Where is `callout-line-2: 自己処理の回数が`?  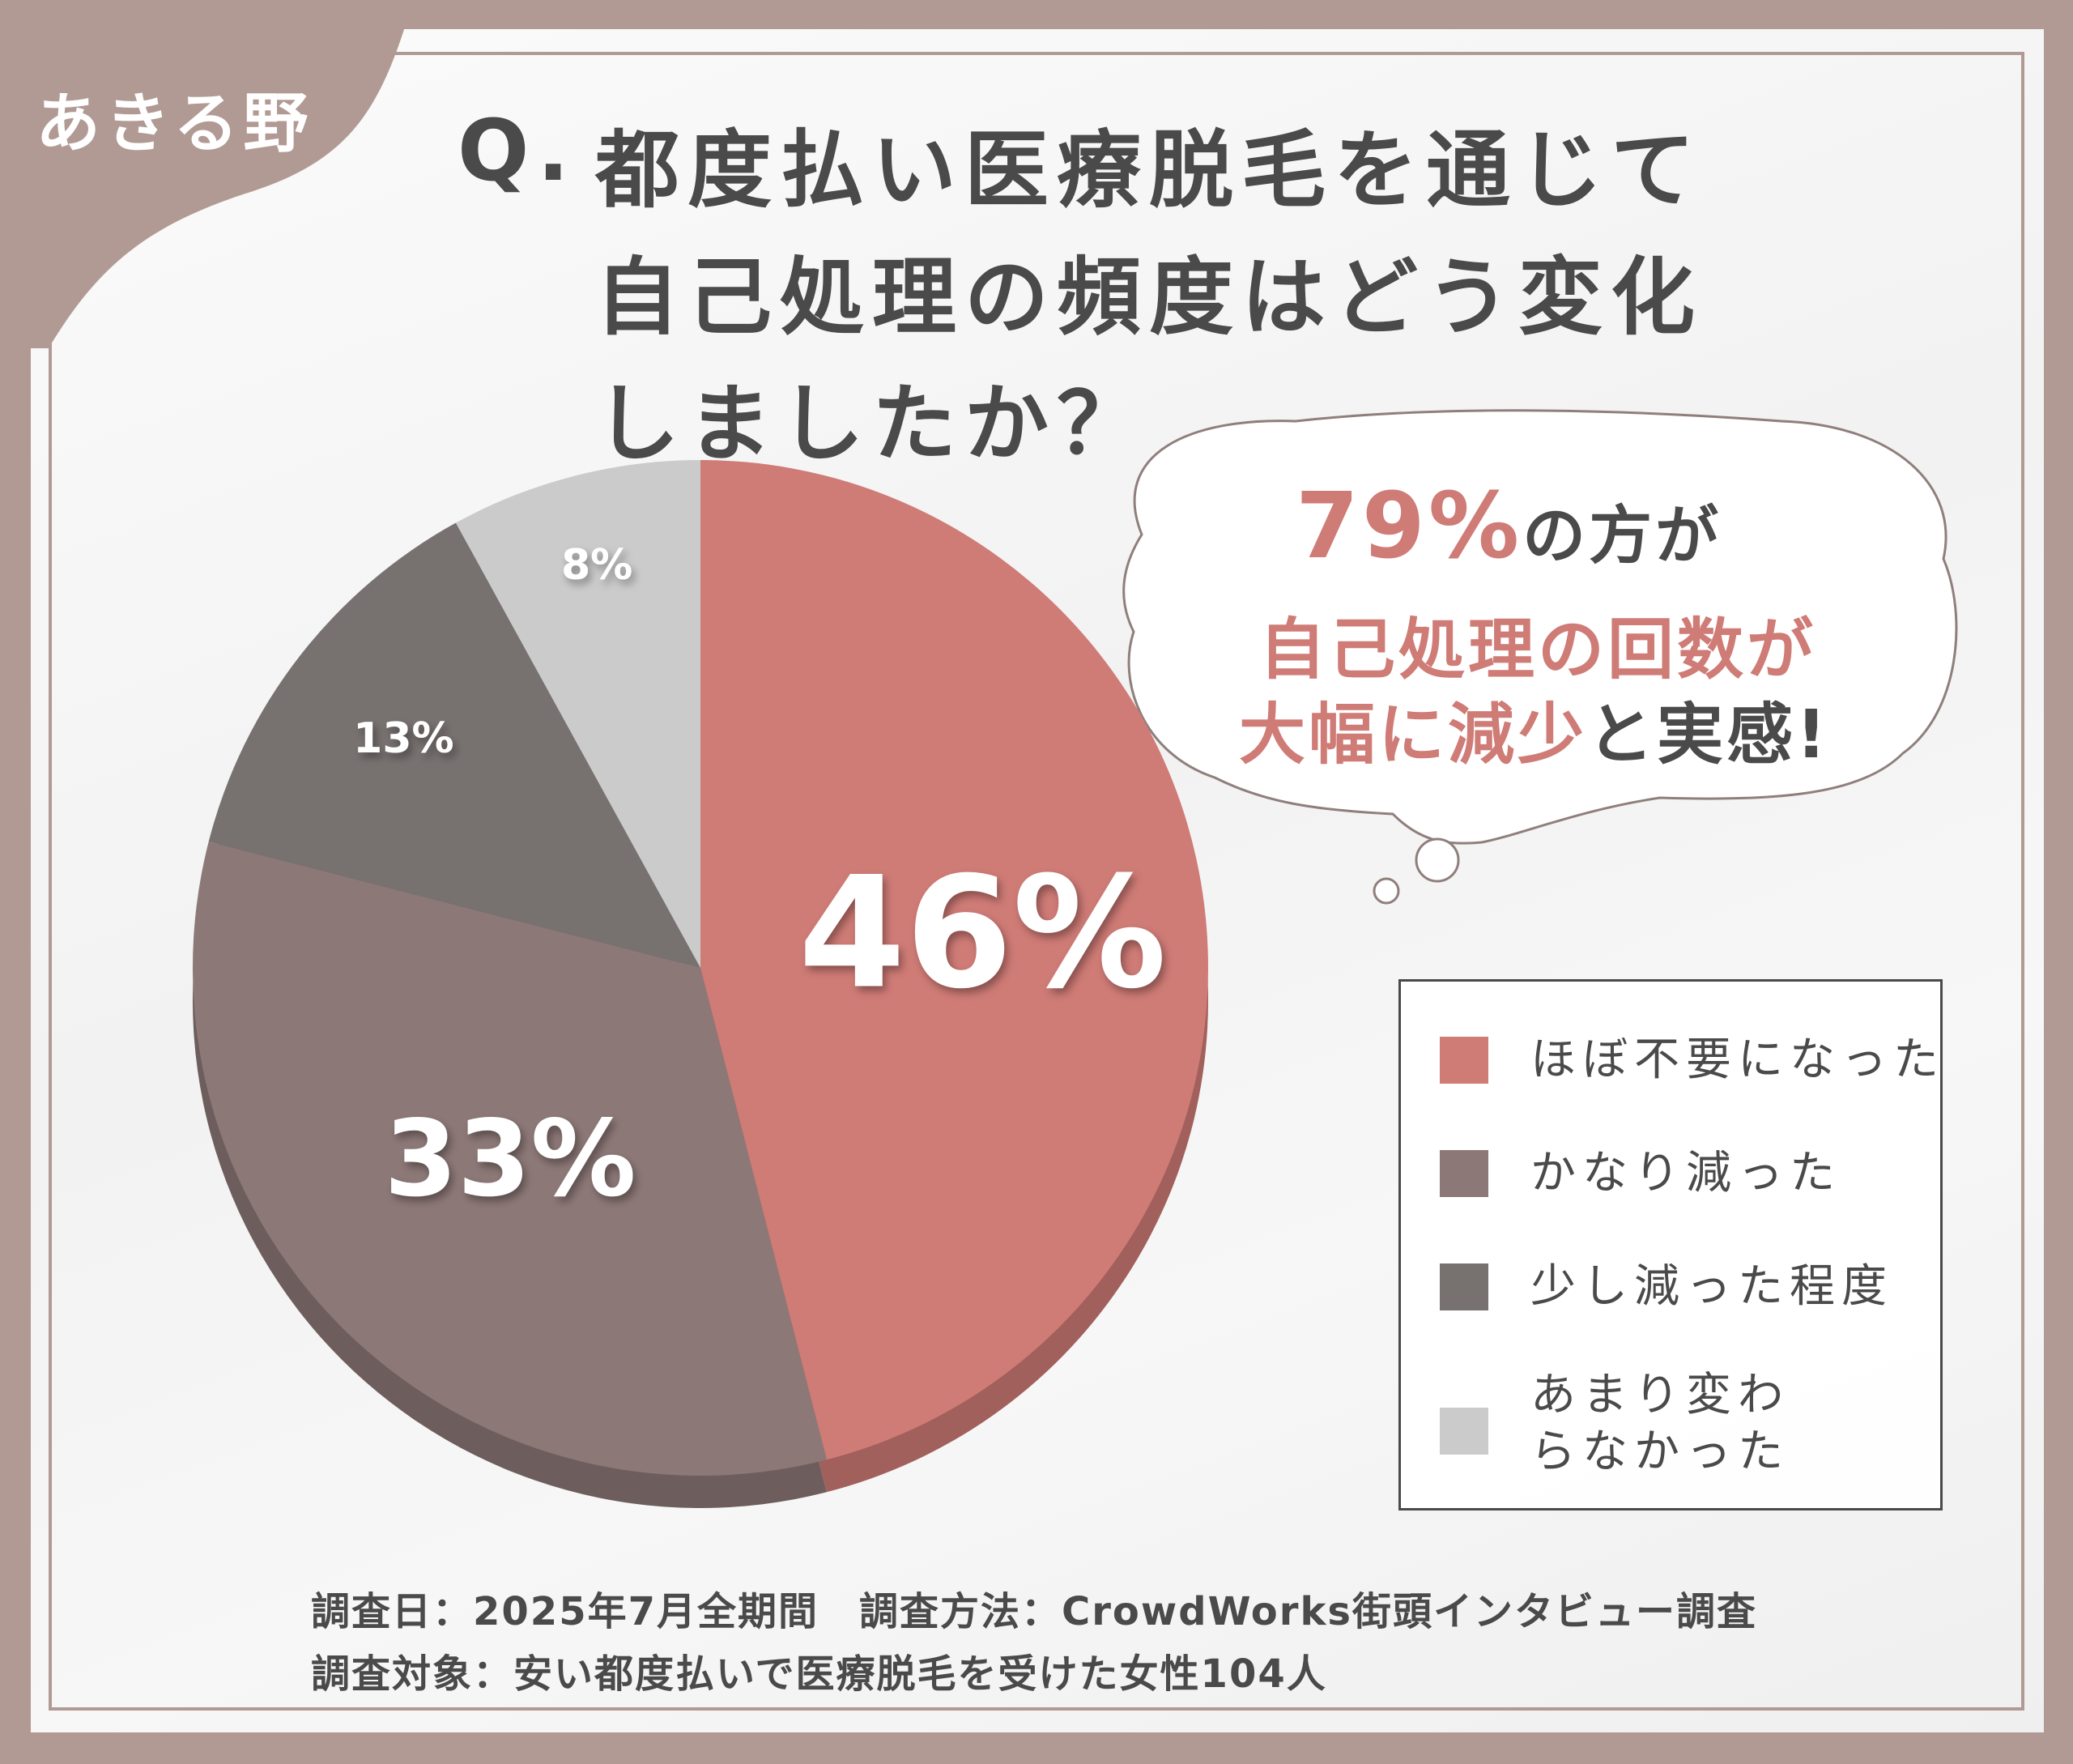
callout-line-2: 自己処理の回数が is located at coordinates (1538, 649).